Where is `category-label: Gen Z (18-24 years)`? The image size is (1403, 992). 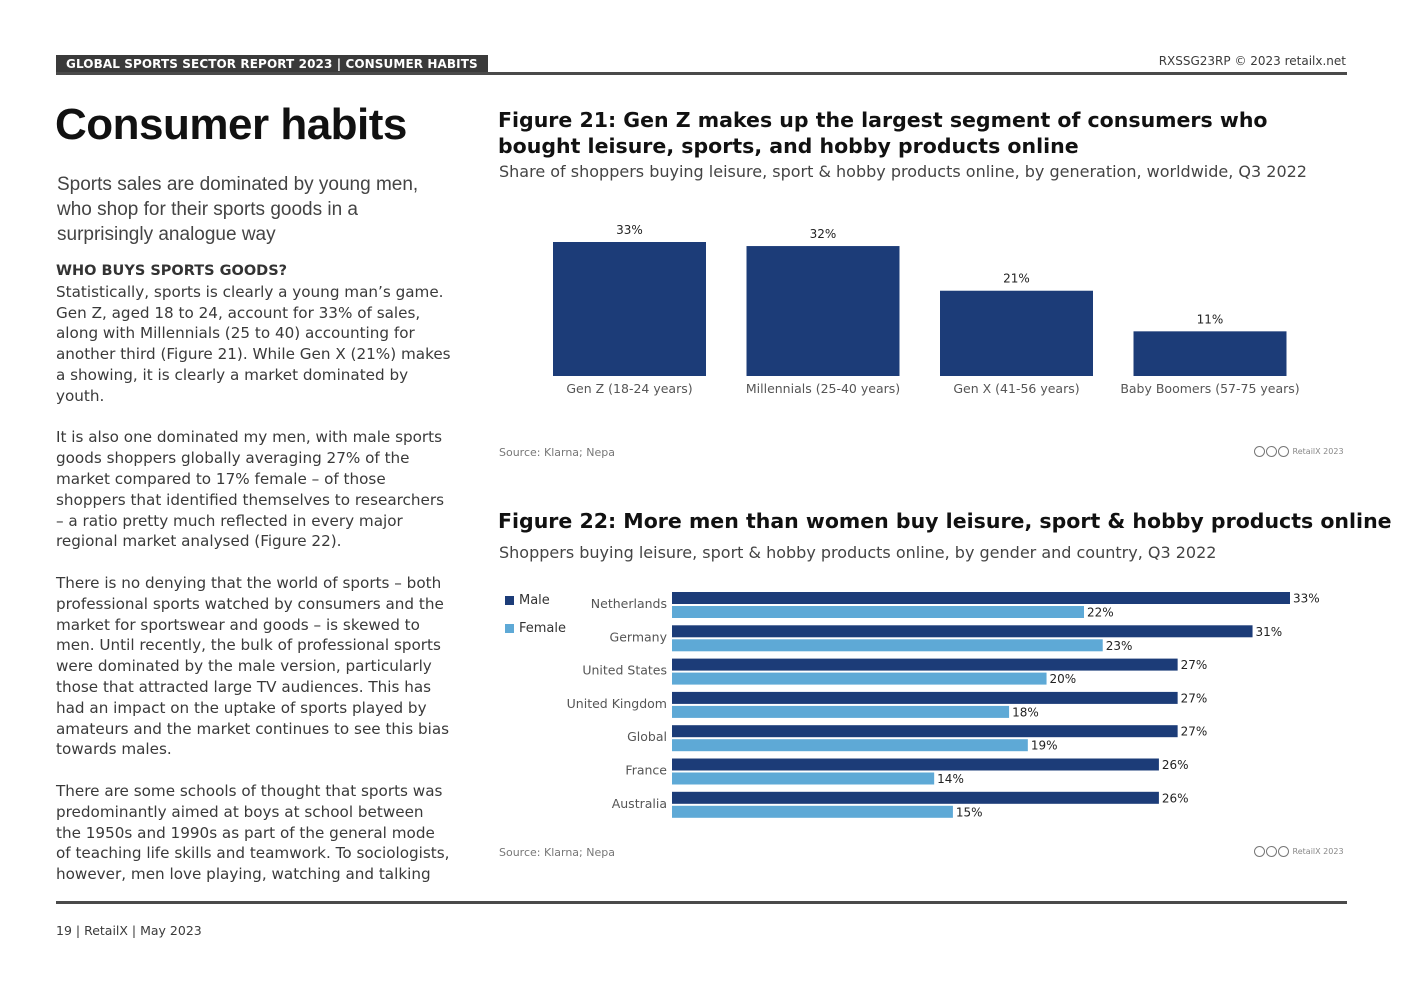
category-label: Gen Z (18-24 years) is located at coordinates (629, 388).